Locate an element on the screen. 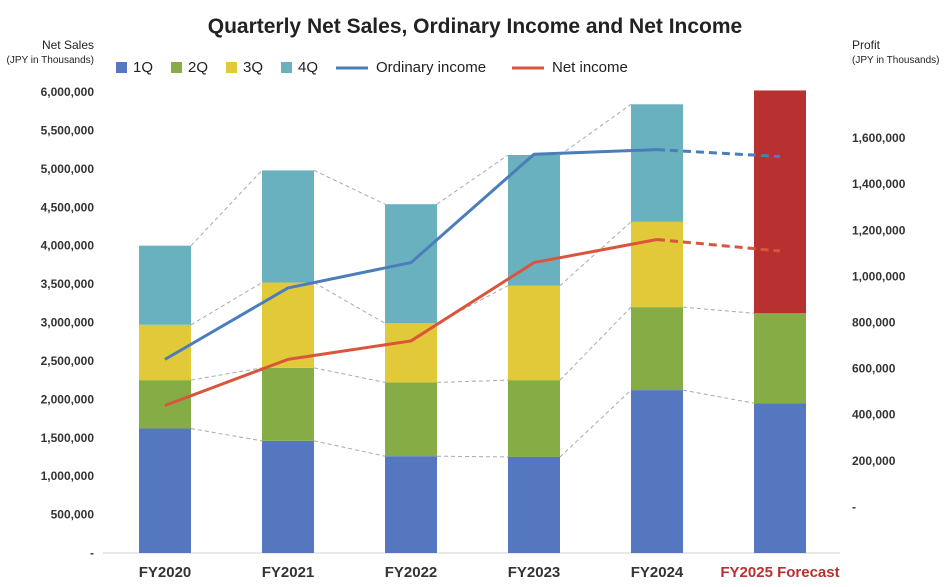 This screenshot has height=587, width=950. left-tick-label: 6,000,000 is located at coordinates (68, 92).